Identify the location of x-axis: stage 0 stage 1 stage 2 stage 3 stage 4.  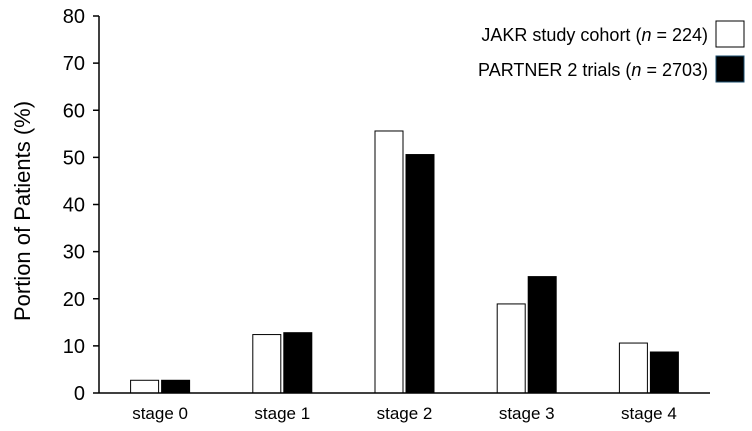
(404, 413).